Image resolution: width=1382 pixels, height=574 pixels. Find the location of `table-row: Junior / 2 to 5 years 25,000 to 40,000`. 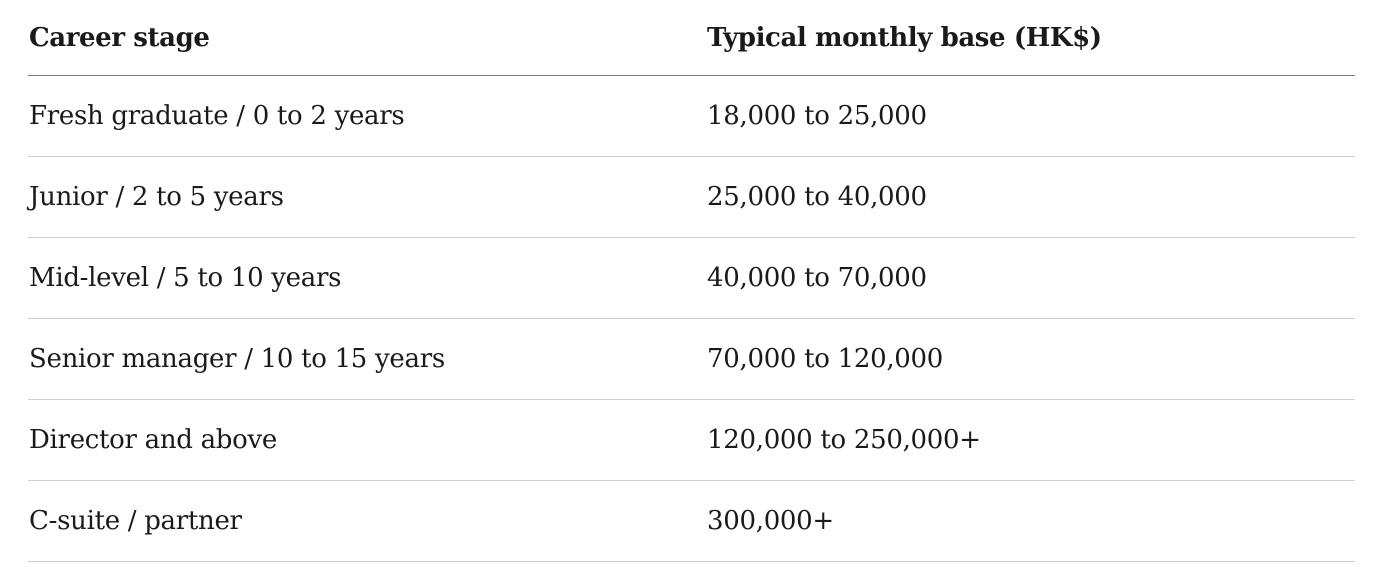

table-row: Junior / 2 to 5 years 25,000 to 40,000 is located at coordinates (691, 197).